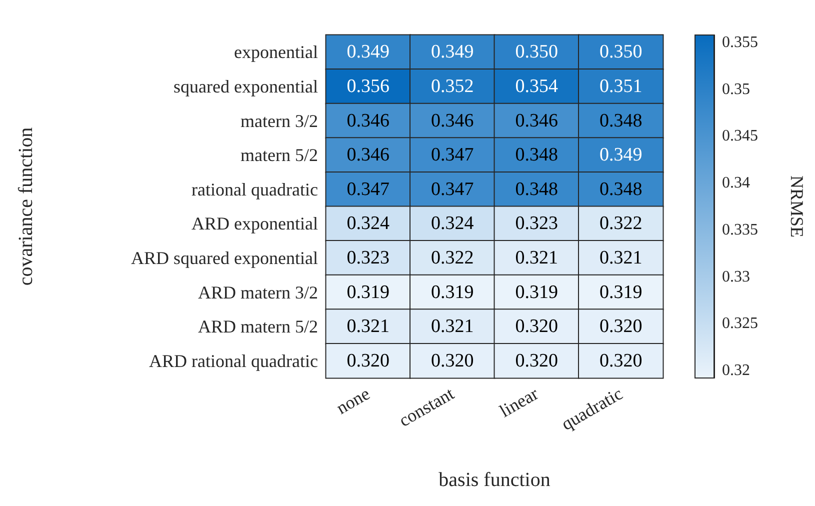  I want to click on y-tick-label: matern 3/2, so click(279, 120).